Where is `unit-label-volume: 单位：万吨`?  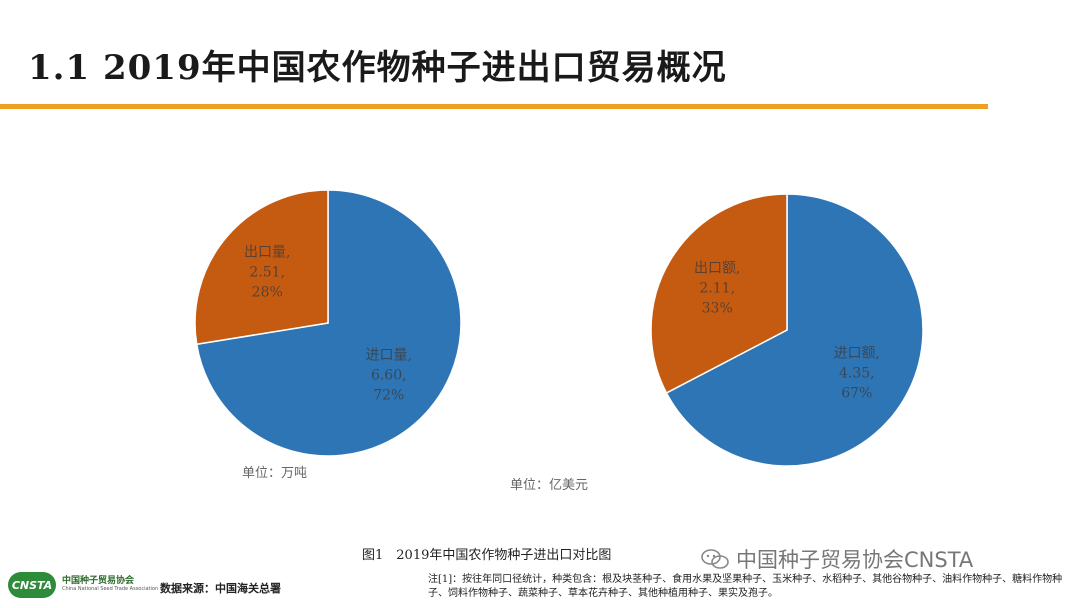 unit-label-volume: 单位：万吨 is located at coordinates (275, 473).